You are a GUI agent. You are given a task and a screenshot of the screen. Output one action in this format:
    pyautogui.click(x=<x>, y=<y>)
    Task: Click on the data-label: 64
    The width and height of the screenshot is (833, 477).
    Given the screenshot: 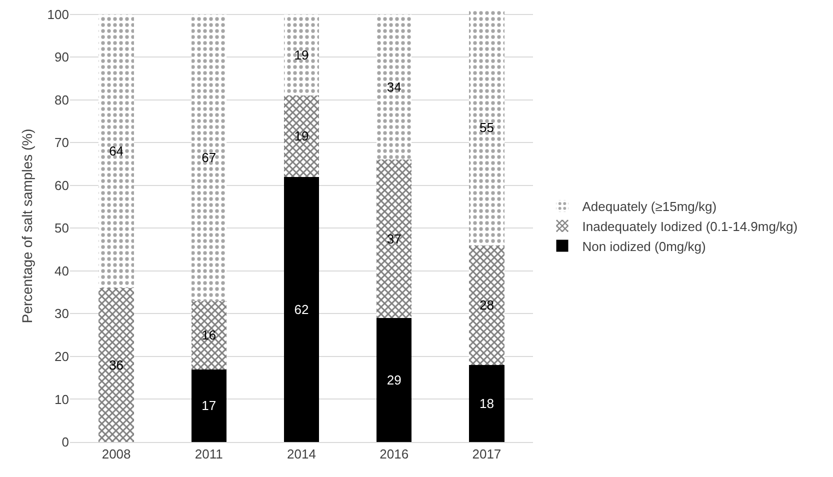 What is the action you would take?
    pyautogui.click(x=116, y=151)
    